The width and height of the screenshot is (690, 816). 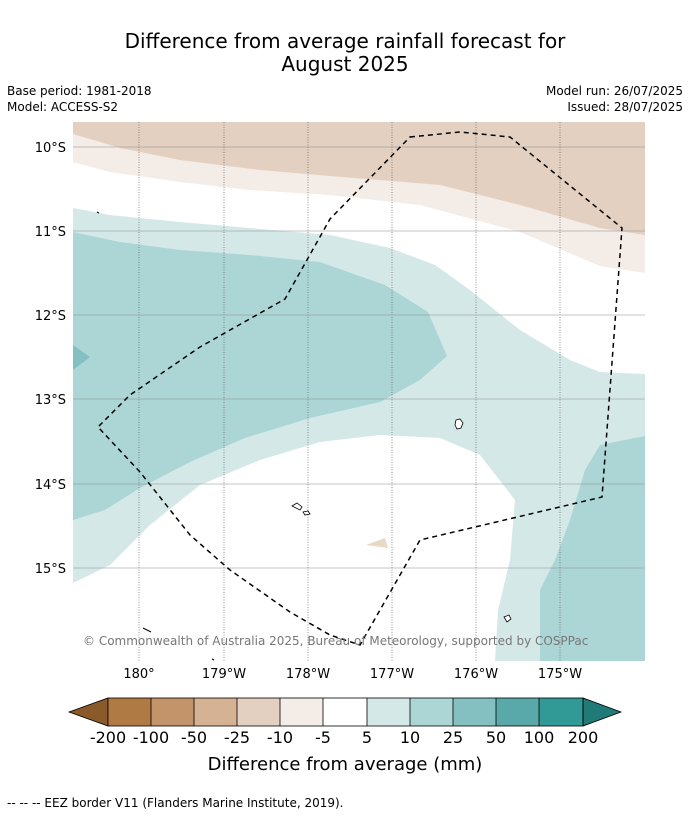 What do you see at coordinates (50, 232) in the screenshot?
I see `lat-label-11s: 11°S` at bounding box center [50, 232].